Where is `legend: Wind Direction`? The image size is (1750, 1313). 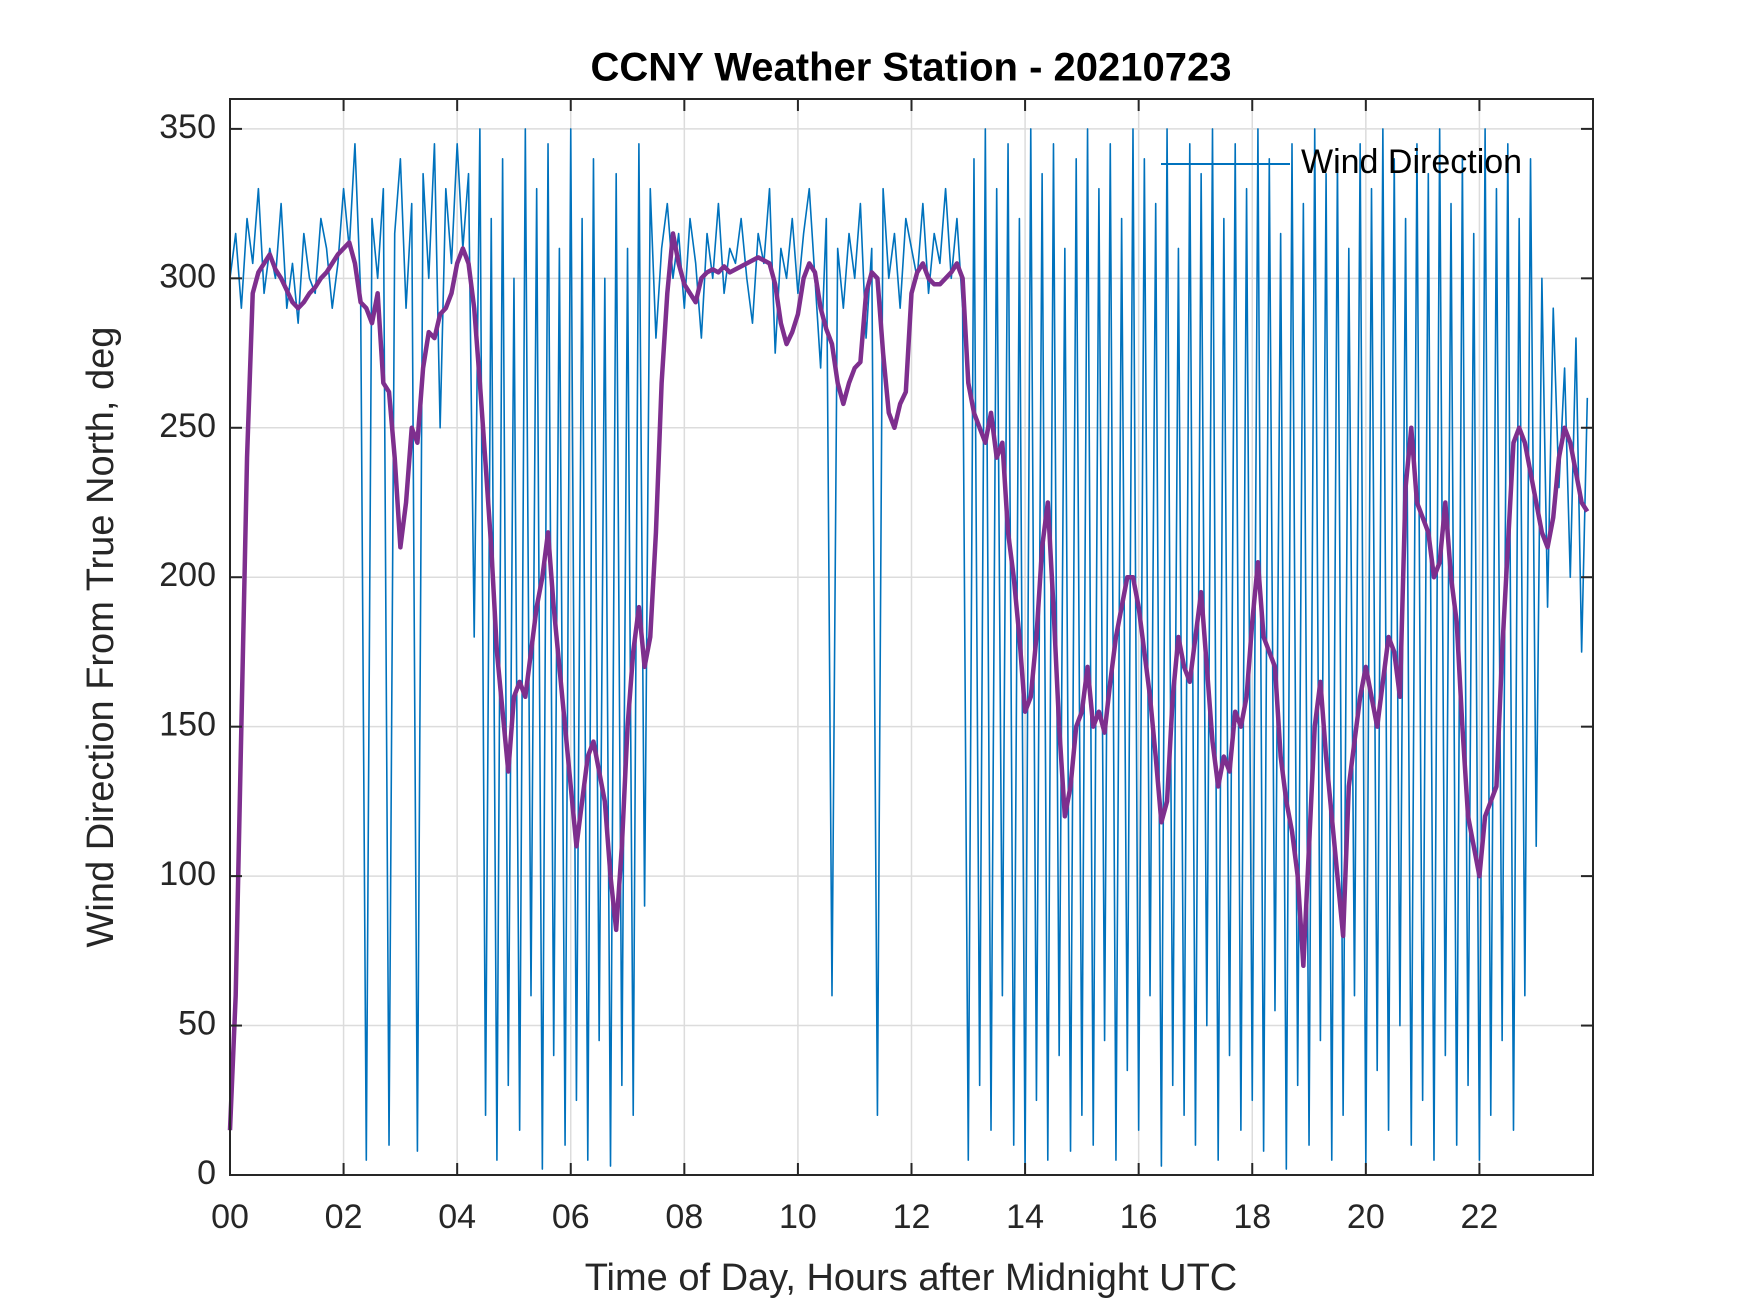
legend: Wind Direction is located at coordinates (1341, 162).